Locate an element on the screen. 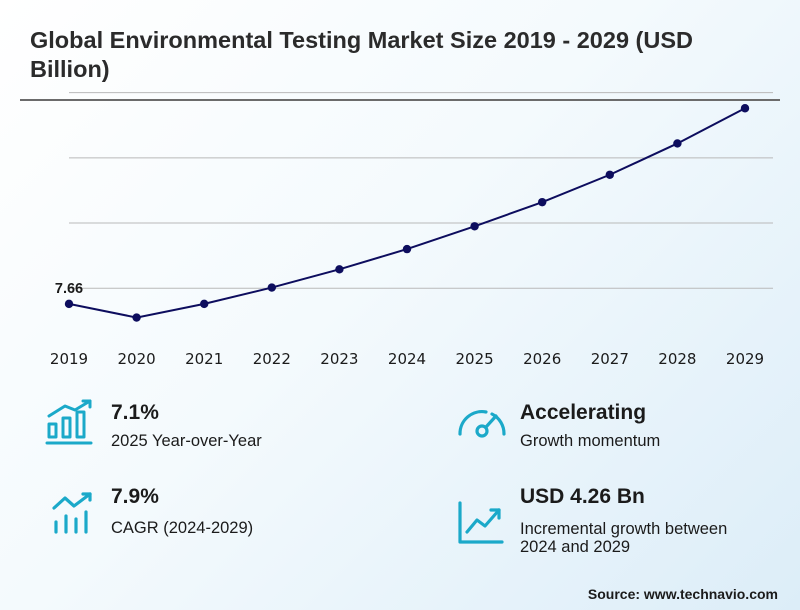 The width and height of the screenshot is (800, 610). x-tick-label: 2028 is located at coordinates (677, 359).